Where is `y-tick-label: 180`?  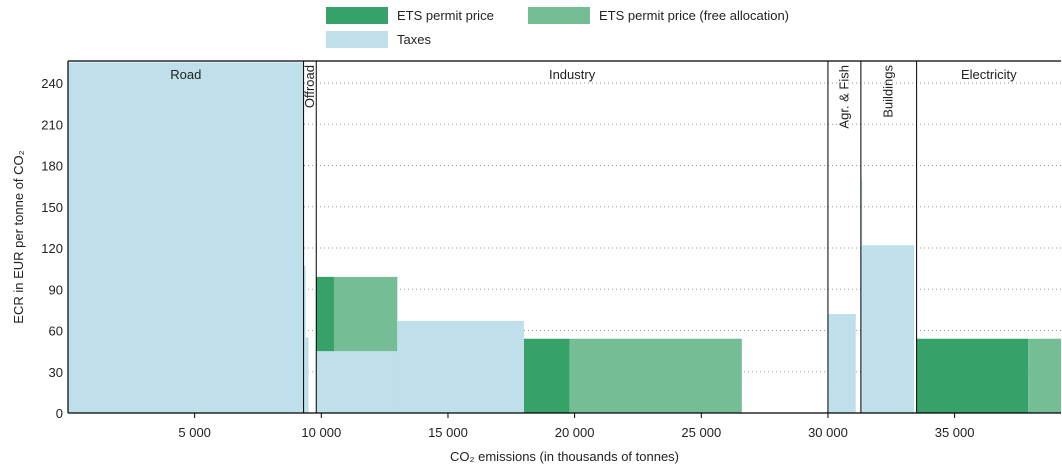
y-tick-label: 180 is located at coordinates (52, 166).